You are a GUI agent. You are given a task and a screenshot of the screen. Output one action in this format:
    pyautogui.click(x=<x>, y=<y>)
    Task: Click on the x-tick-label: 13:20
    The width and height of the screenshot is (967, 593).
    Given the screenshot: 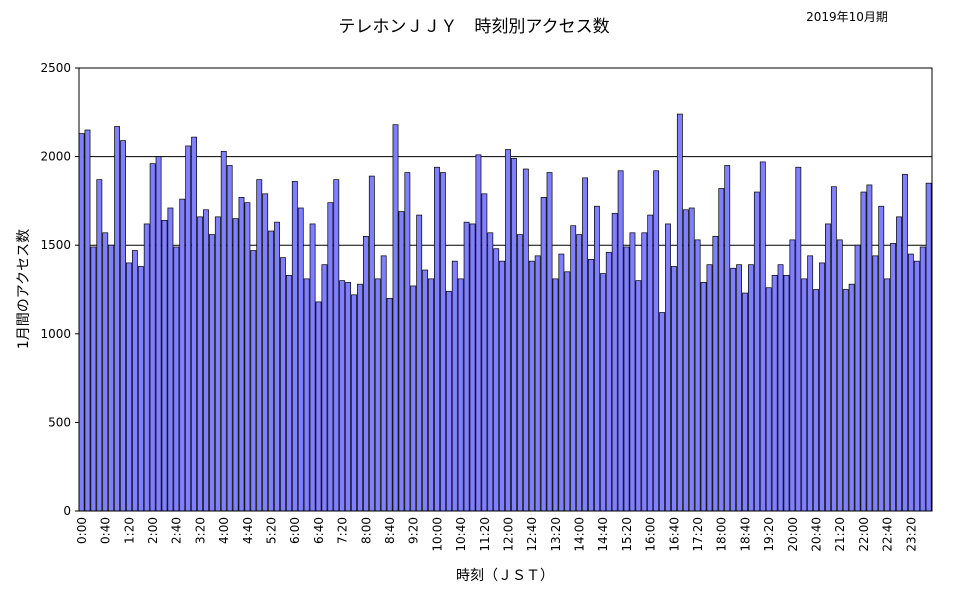 What is the action you would take?
    pyautogui.click(x=556, y=534)
    